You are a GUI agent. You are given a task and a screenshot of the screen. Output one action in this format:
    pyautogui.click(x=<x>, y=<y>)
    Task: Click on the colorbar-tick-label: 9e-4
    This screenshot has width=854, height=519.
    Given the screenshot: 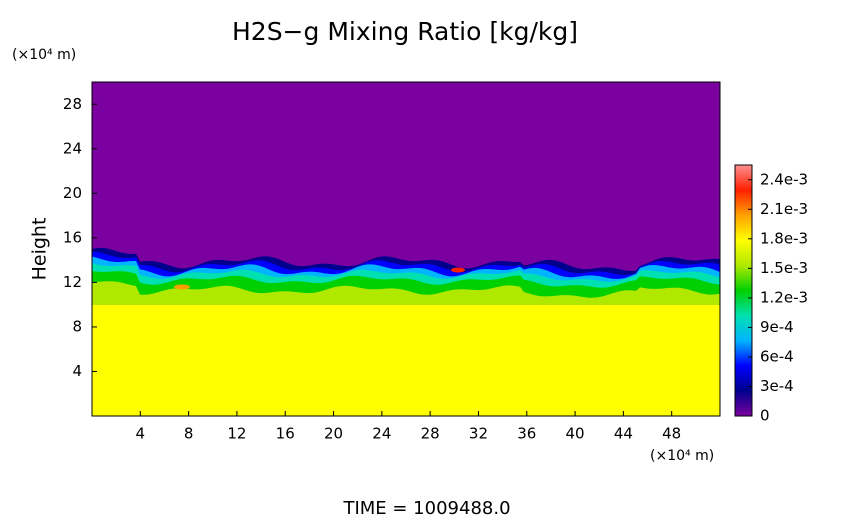 What is the action you would take?
    pyautogui.click(x=777, y=327)
    